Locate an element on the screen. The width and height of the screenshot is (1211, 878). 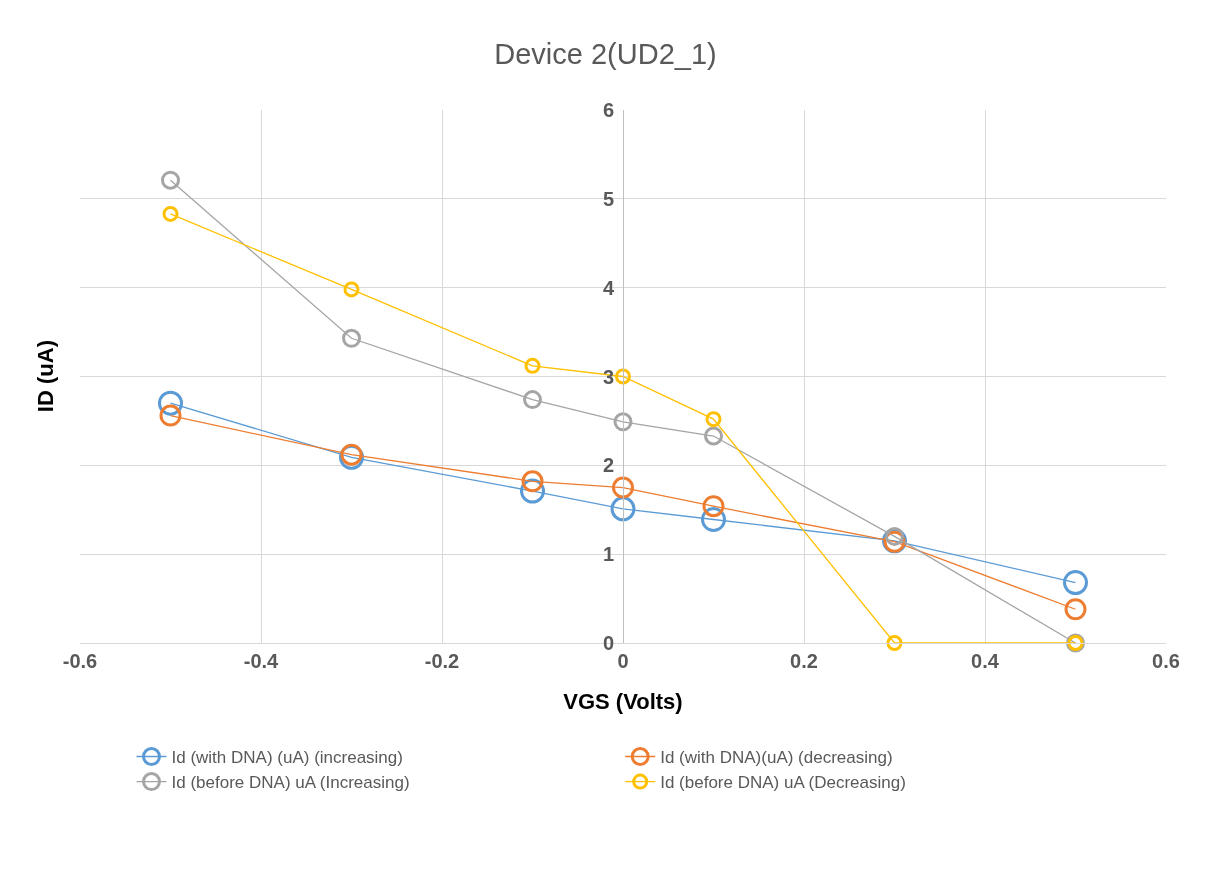
y-tick-label: 6 is located at coordinates (608, 110).